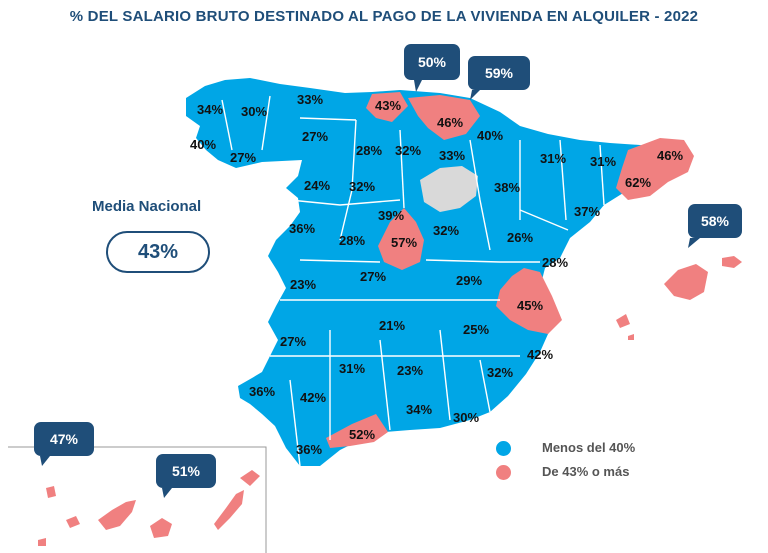  Describe the element at coordinates (149, 508) in the screenshot. I see `canary-islands` at that location.